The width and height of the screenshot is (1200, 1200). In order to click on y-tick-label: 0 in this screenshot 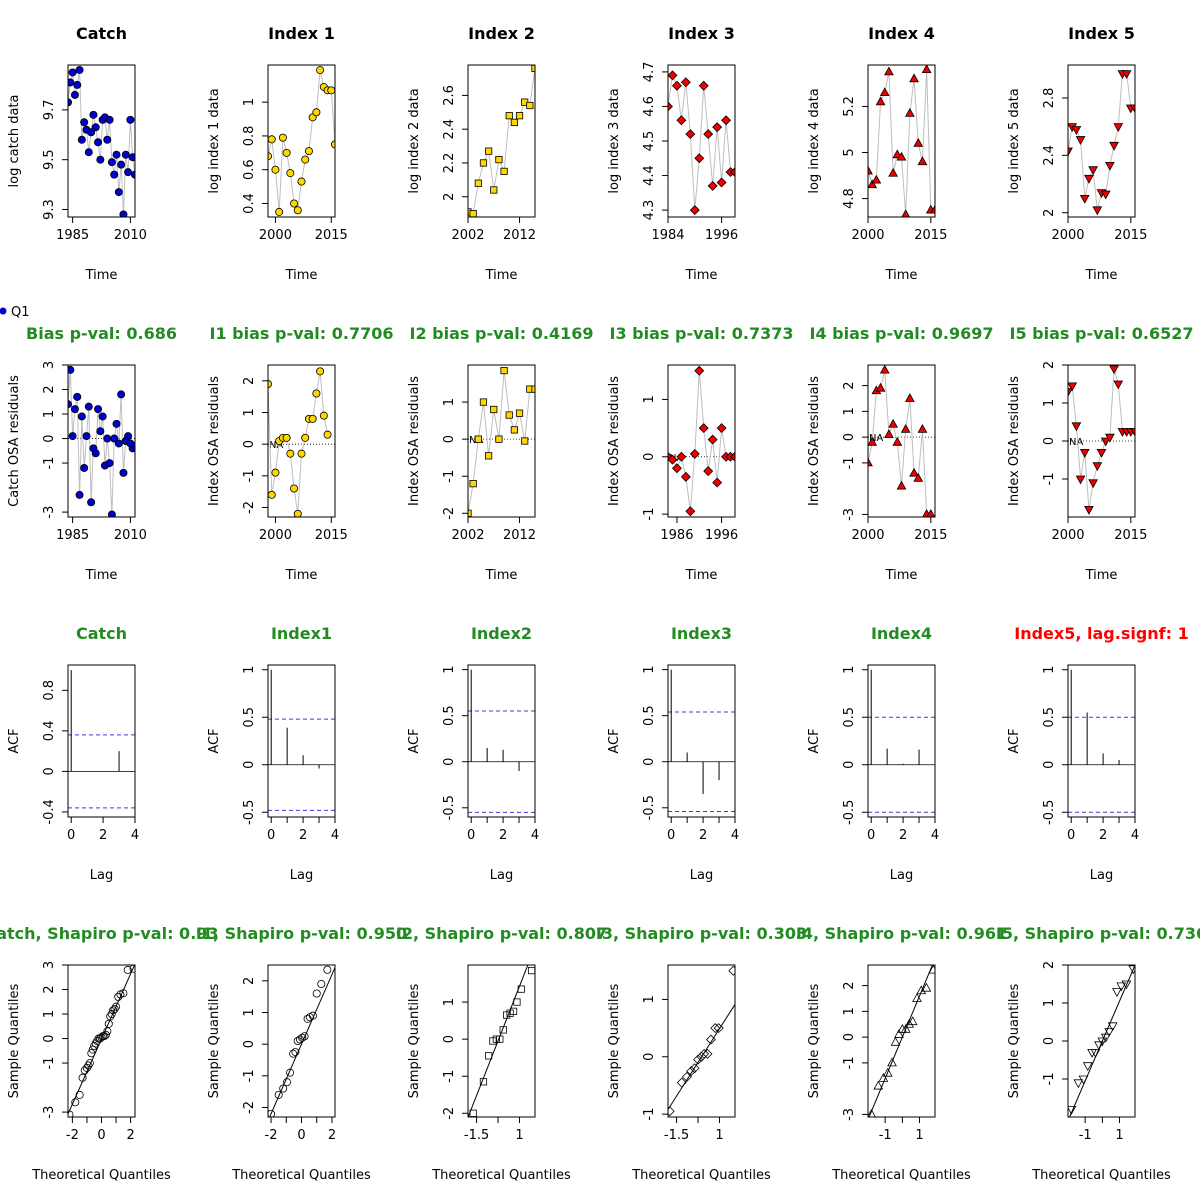, I will do `click(849, 1037)`.